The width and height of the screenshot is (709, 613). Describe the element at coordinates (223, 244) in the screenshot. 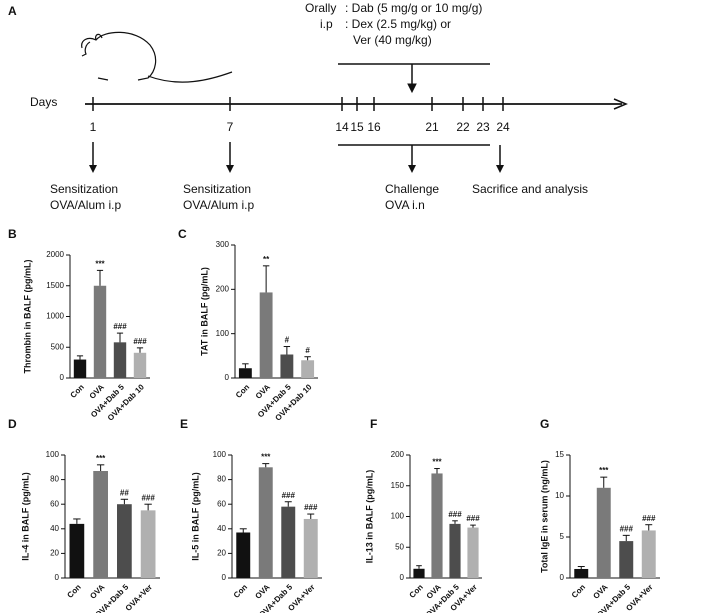

I see `y-tick-label: 300` at that location.